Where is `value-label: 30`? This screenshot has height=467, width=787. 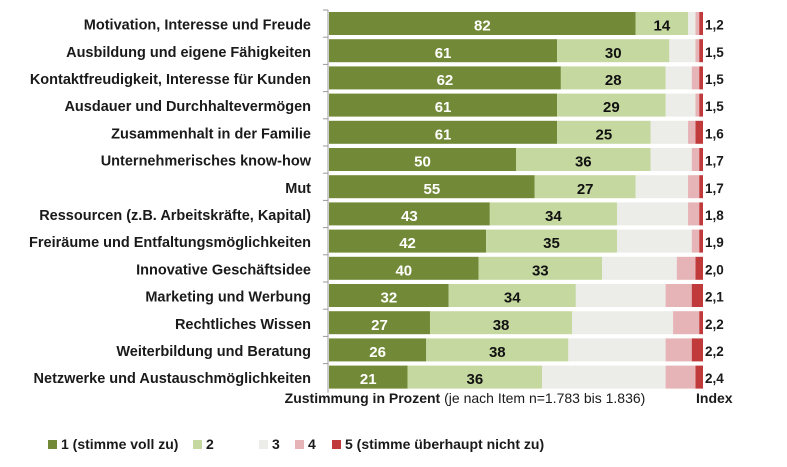
value-label: 30 is located at coordinates (613, 53).